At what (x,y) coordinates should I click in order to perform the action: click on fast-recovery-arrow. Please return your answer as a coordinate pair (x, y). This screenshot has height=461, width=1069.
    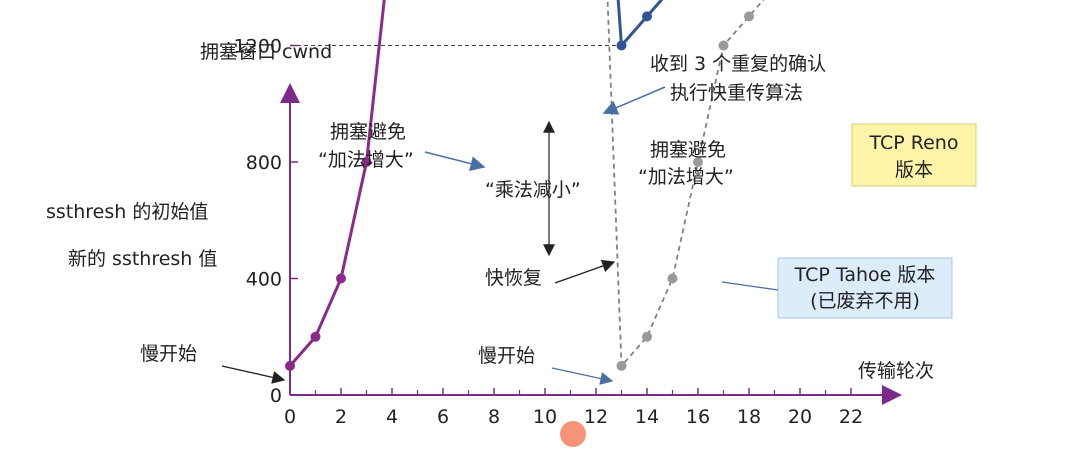
    Looking at the image, I should click on (585, 271).